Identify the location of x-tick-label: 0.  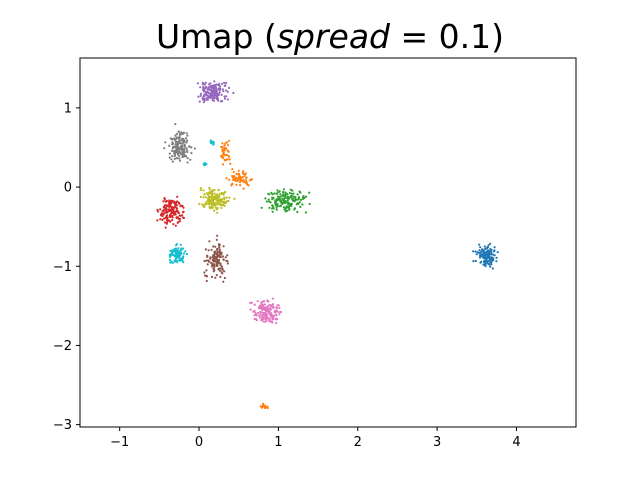
(199, 442).